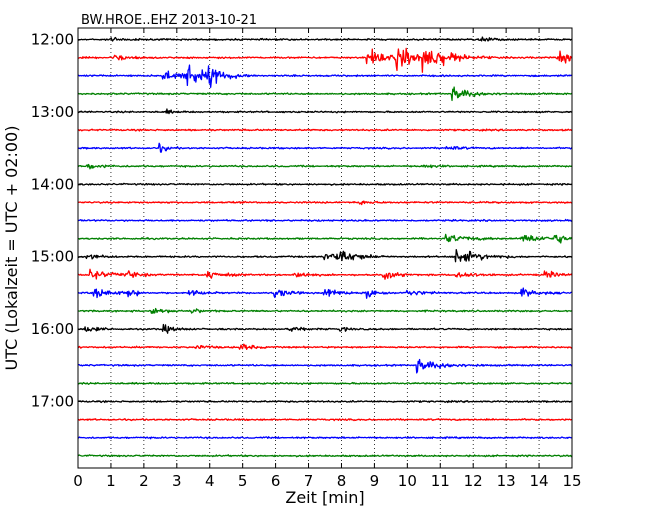 The image size is (650, 520). What do you see at coordinates (539, 481) in the screenshot?
I see `x-tick-label: 14` at bounding box center [539, 481].